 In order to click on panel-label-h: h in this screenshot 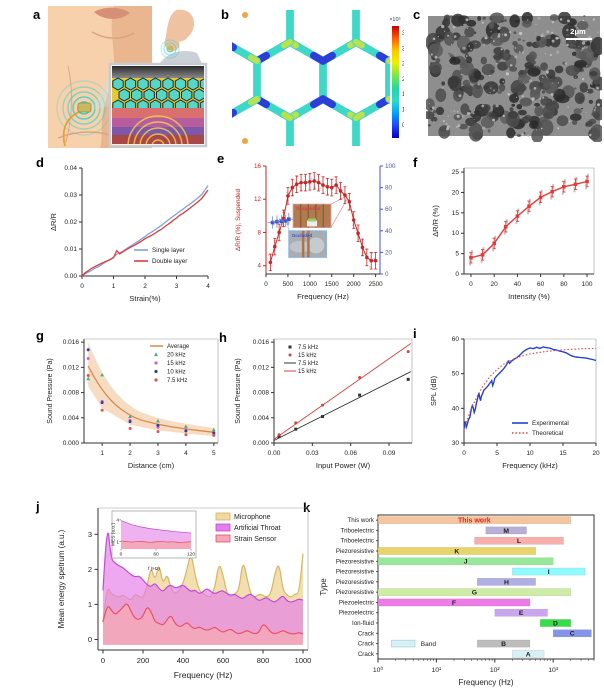, I will do `click(223, 337)`.